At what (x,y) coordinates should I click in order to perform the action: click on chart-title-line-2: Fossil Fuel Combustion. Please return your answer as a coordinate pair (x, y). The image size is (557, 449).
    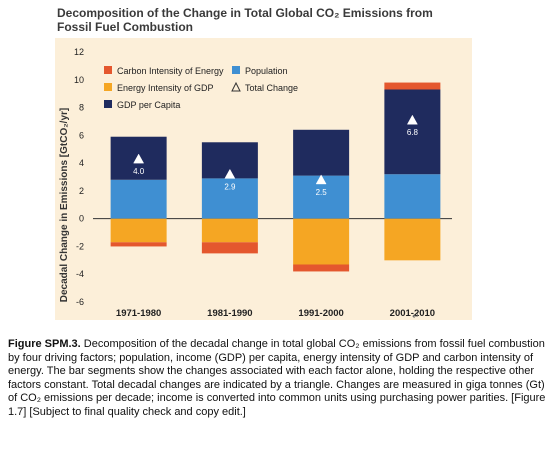
    Looking at the image, I should click on (125, 27).